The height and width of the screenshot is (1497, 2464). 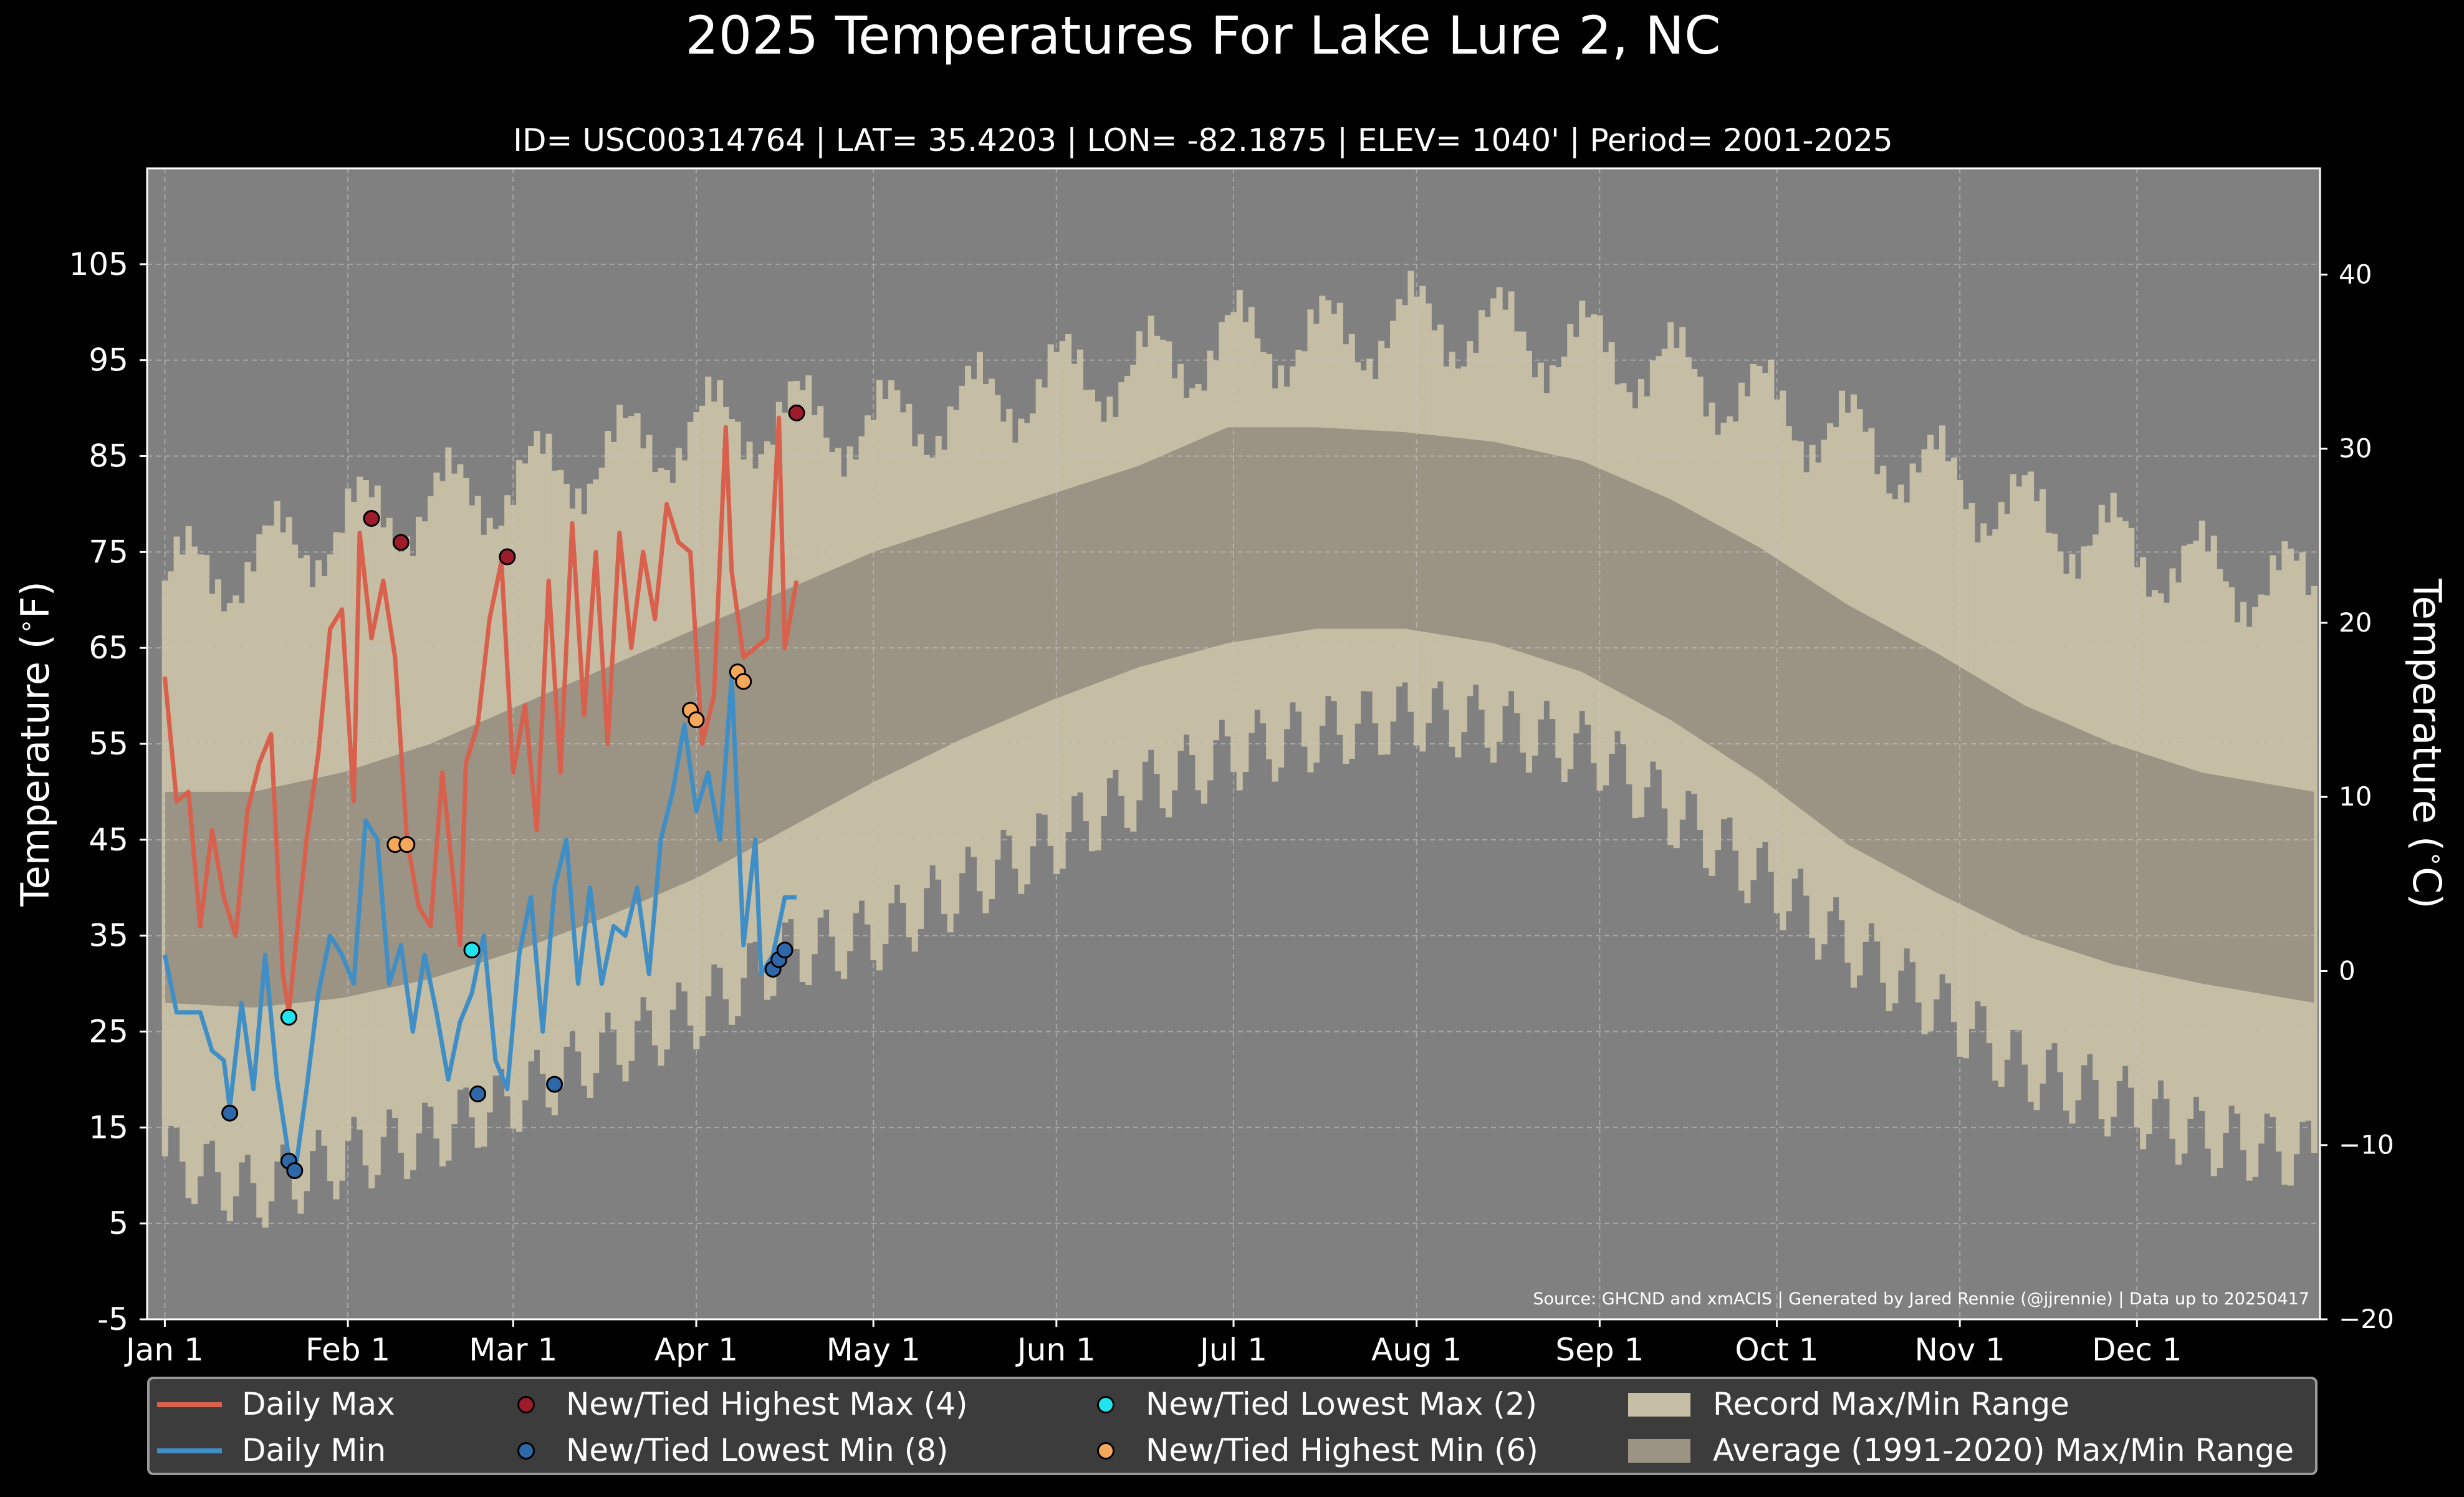 I want to click on legend-label-record-range: Record Max/Min Range, so click(x=1891, y=1404).